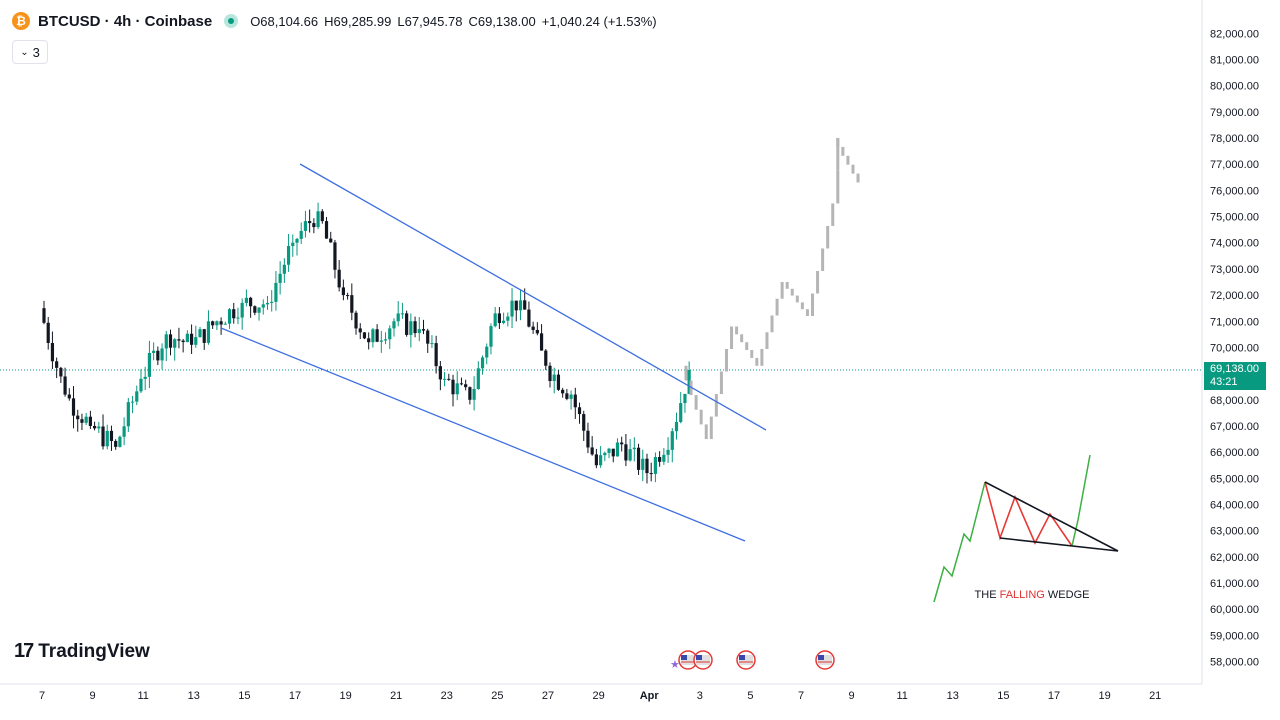 The width and height of the screenshot is (1280, 720). Describe the element at coordinates (231, 21) in the screenshot. I see `market-status-icon` at that location.